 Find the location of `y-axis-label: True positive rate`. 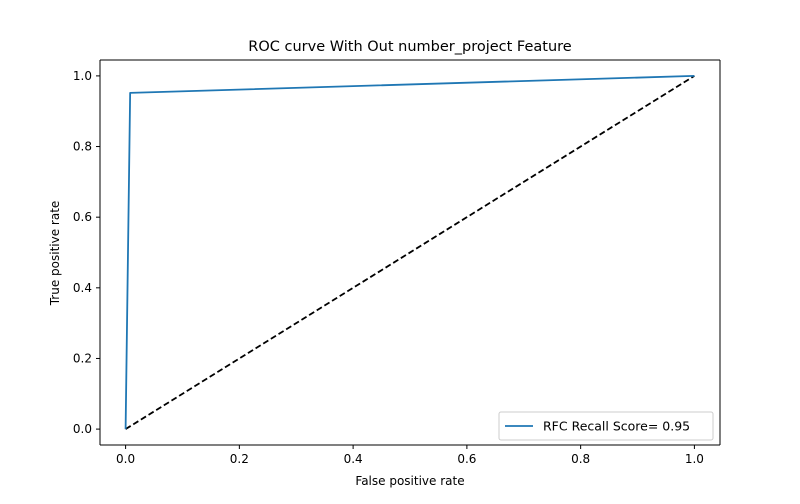

y-axis-label: True positive rate is located at coordinates (55, 254).